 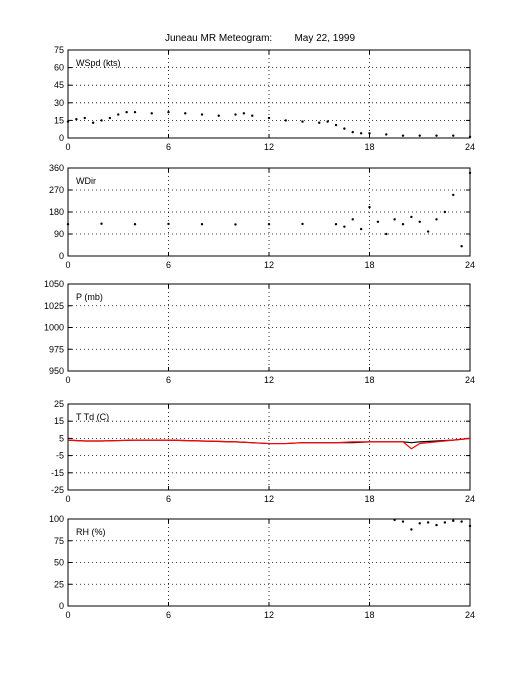 What do you see at coordinates (325, 38) in the screenshot?
I see `figure-date: May 22, 1999` at bounding box center [325, 38].